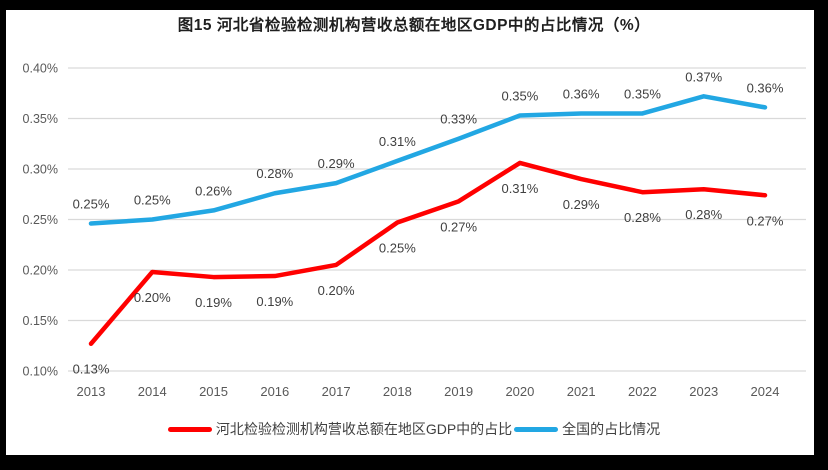 This screenshot has width=828, height=470. Describe the element at coordinates (519, 391) in the screenshot. I see `x-axis-tick: 2020` at that location.